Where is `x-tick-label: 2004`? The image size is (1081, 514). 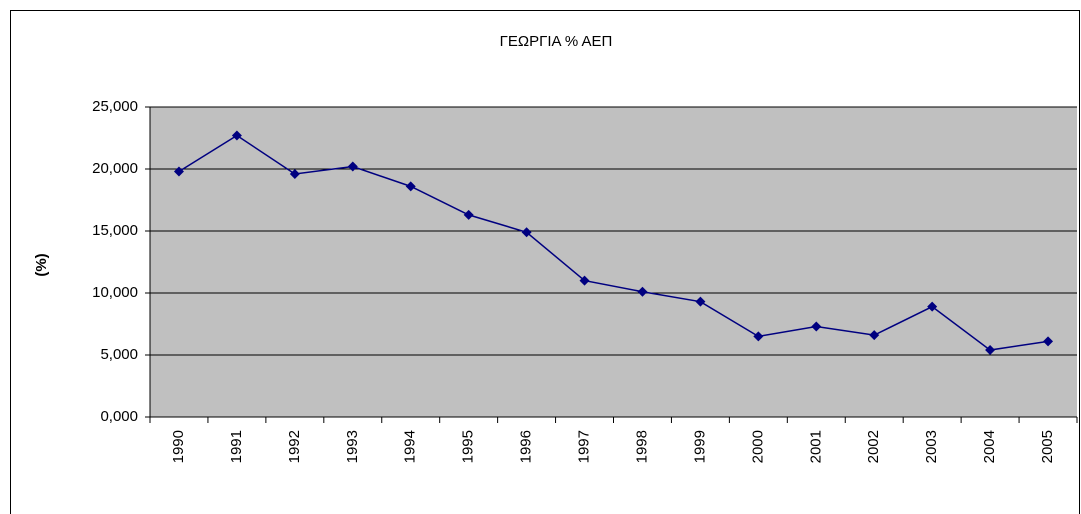 x-tick-label: 2004 is located at coordinates (989, 446).